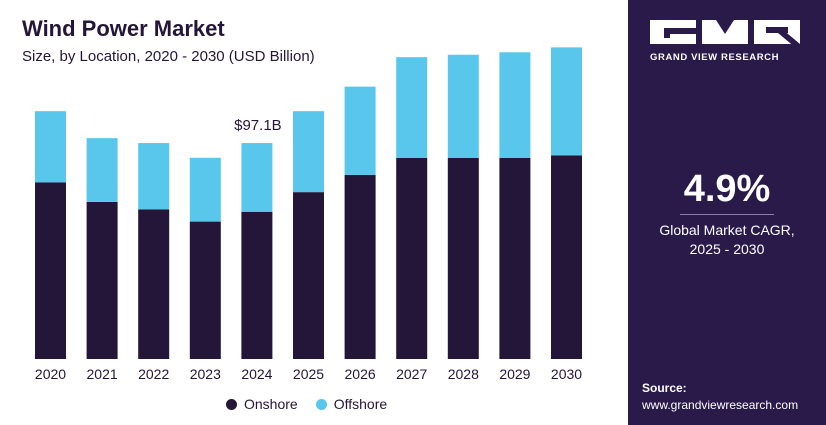  I want to click on x-tick-label-2022: 2022, so click(153, 374).